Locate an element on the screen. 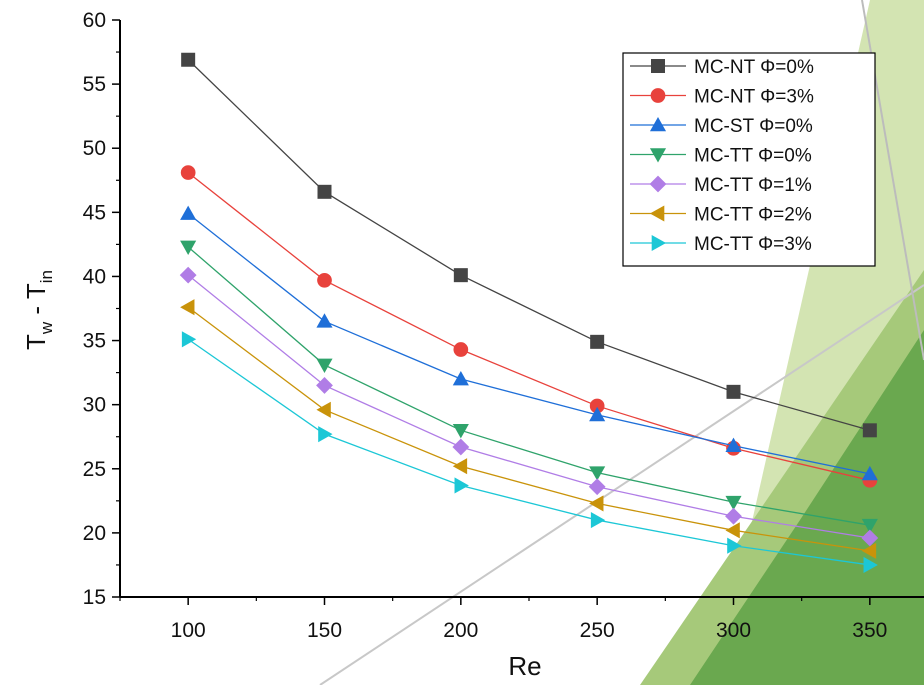  legend-label: MC-TT Φ=3% is located at coordinates (753, 244).